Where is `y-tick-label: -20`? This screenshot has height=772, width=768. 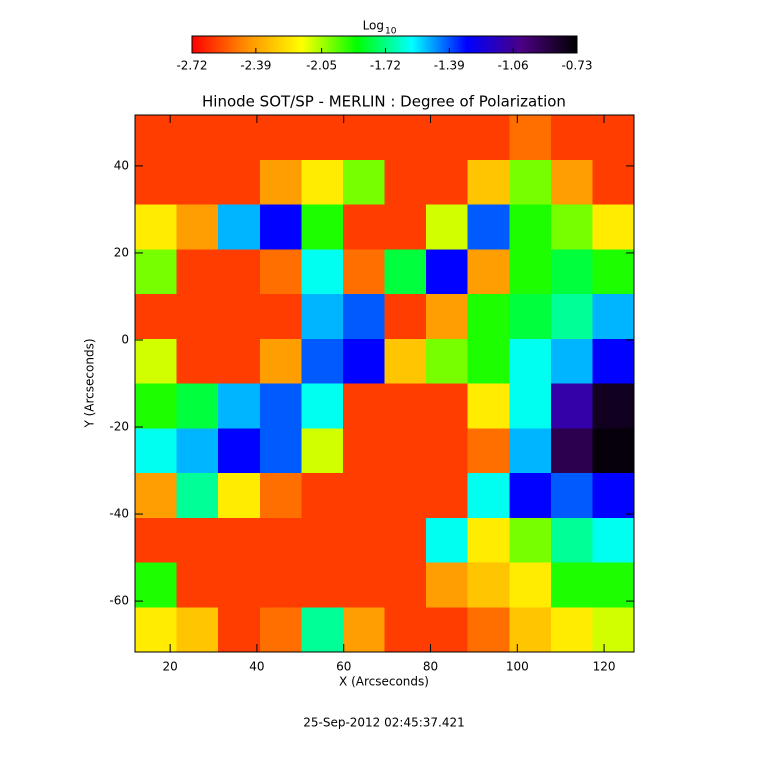
y-tick-label: -20 is located at coordinates (119, 427).